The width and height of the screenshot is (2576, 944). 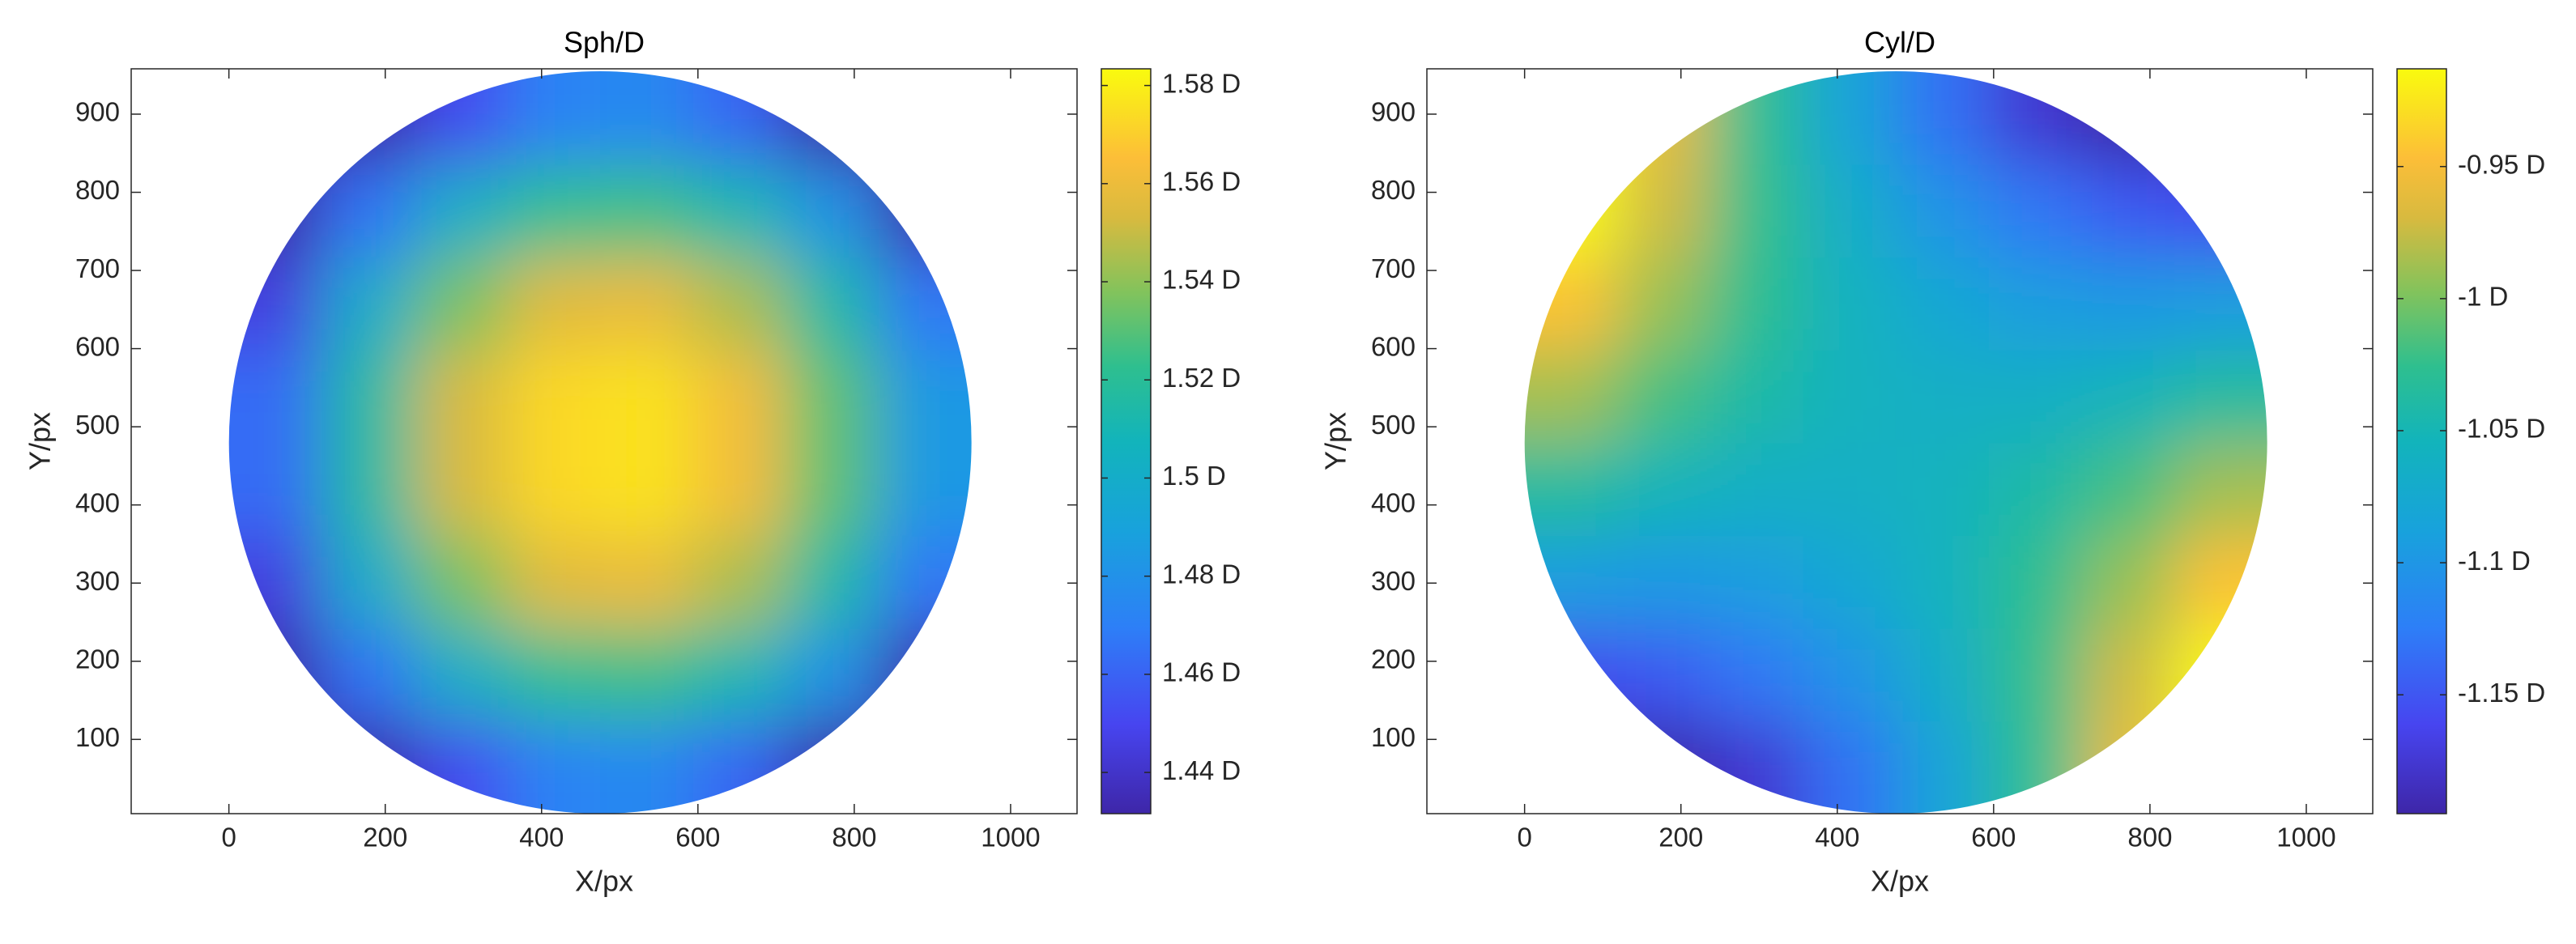 What do you see at coordinates (1524, 838) in the screenshot?
I see `x-tick-label: 0` at bounding box center [1524, 838].